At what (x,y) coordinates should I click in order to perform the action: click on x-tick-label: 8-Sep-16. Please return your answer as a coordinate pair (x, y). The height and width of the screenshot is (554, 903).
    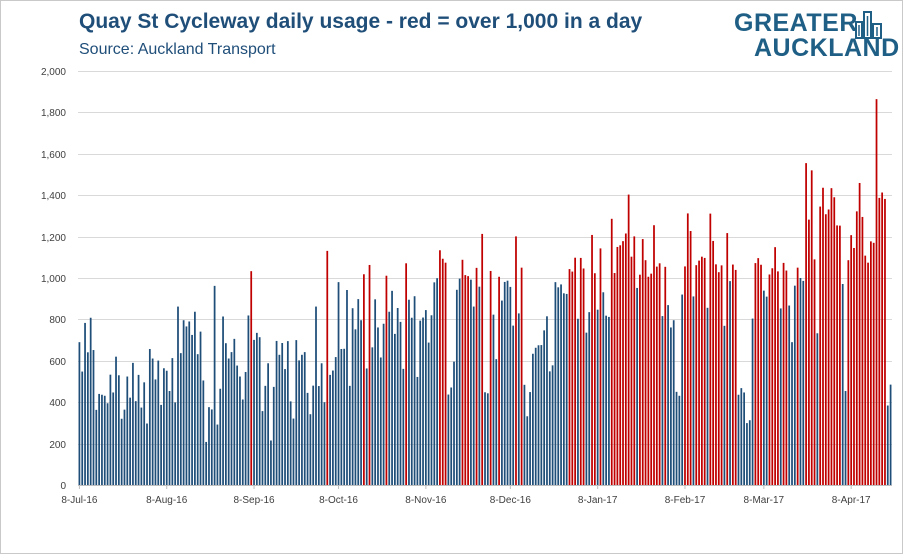
    Looking at the image, I should click on (254, 500).